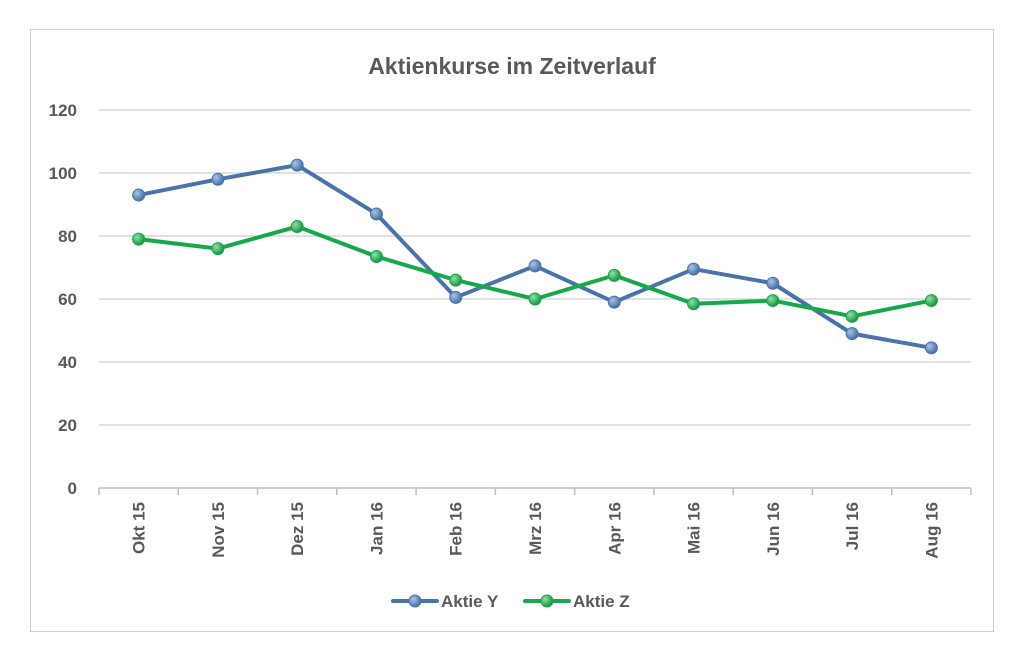 The height and width of the screenshot is (663, 1024). What do you see at coordinates (510, 601) in the screenshot?
I see `legend: Aktie Y Aktie Z` at bounding box center [510, 601].